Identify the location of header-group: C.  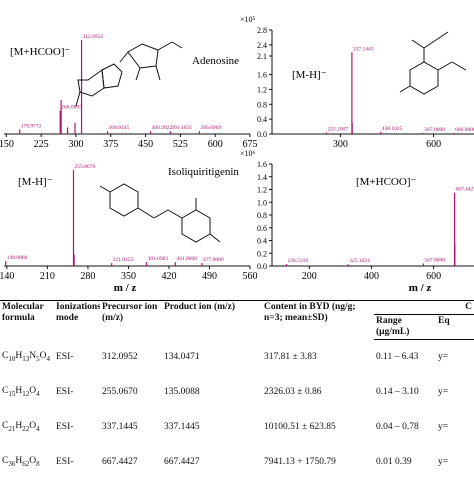
(424, 307).